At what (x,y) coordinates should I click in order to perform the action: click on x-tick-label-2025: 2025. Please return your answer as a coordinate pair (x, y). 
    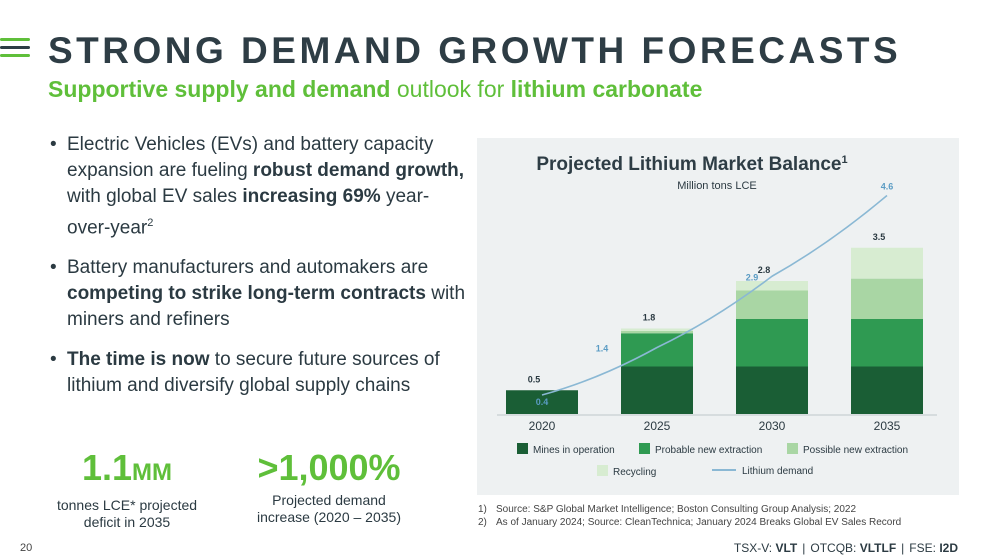
    Looking at the image, I should click on (657, 426).